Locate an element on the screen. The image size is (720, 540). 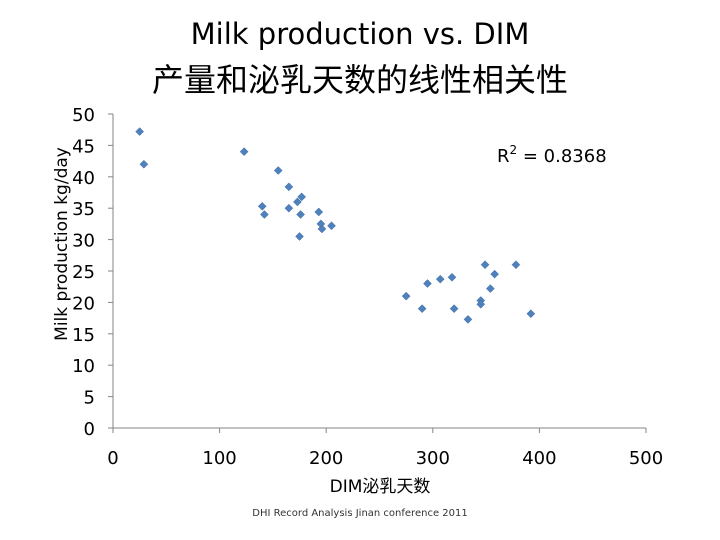
y-tick-label: 40 is located at coordinates (83, 178).